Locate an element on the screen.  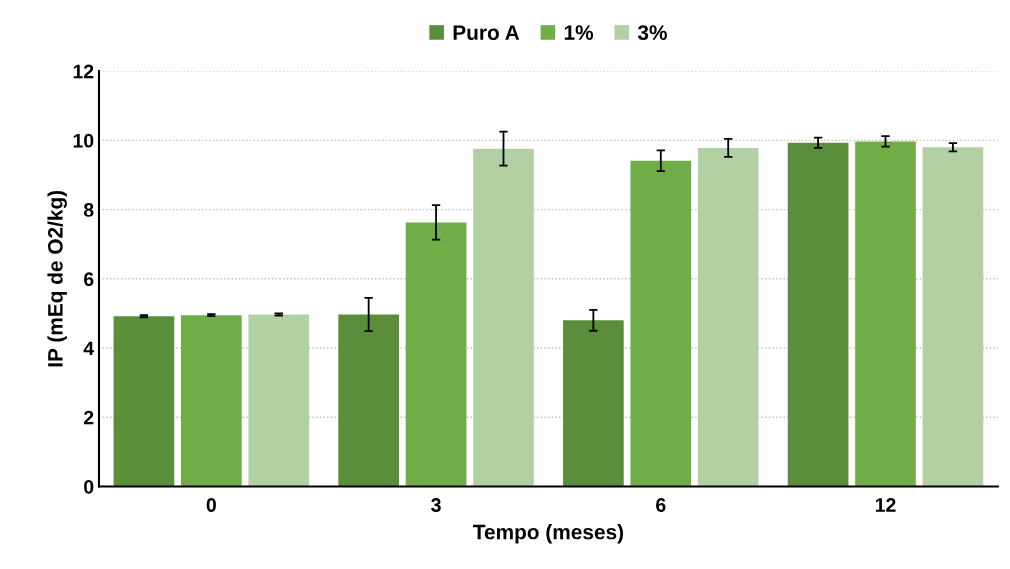
legend-label: 3% is located at coordinates (652, 32).